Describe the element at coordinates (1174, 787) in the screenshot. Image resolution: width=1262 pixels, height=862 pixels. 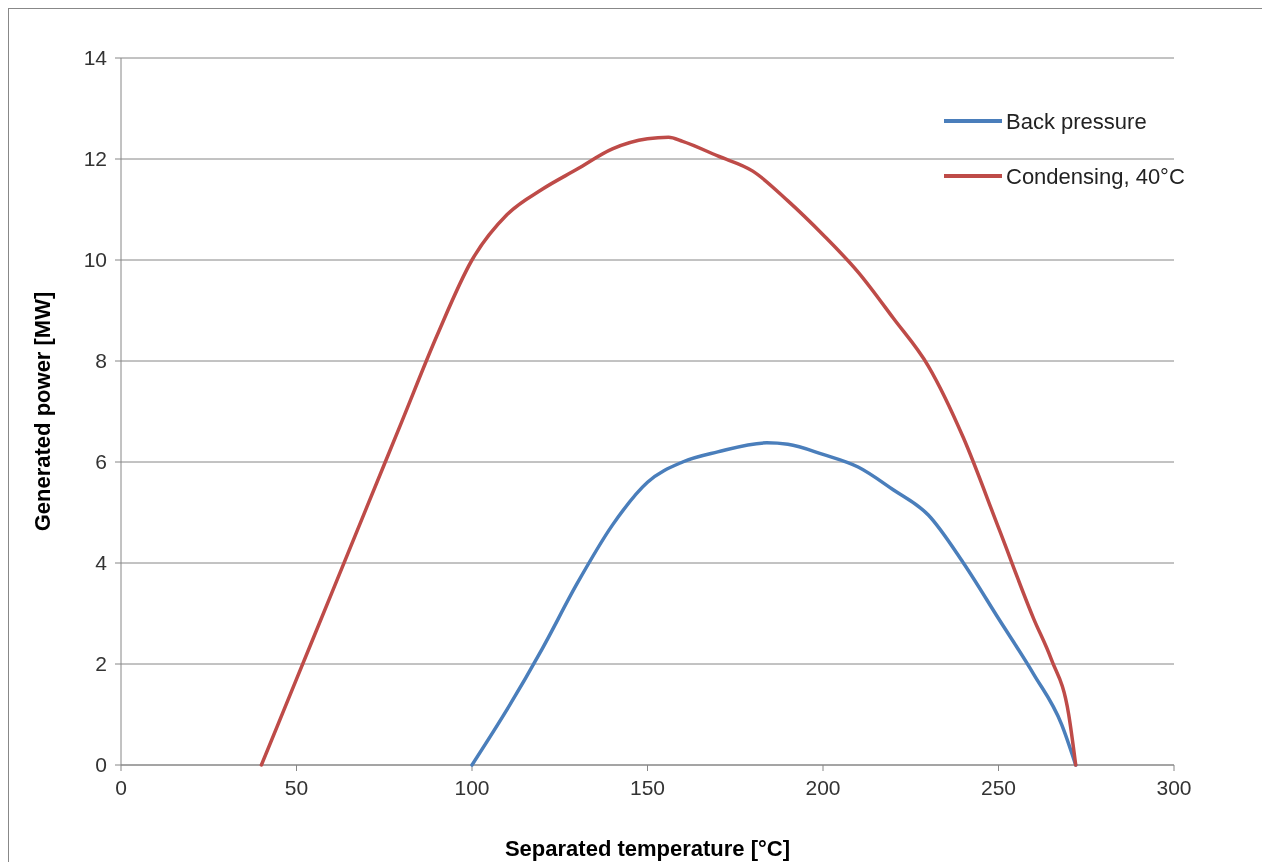
I see `x-tick-label: 300` at that location.